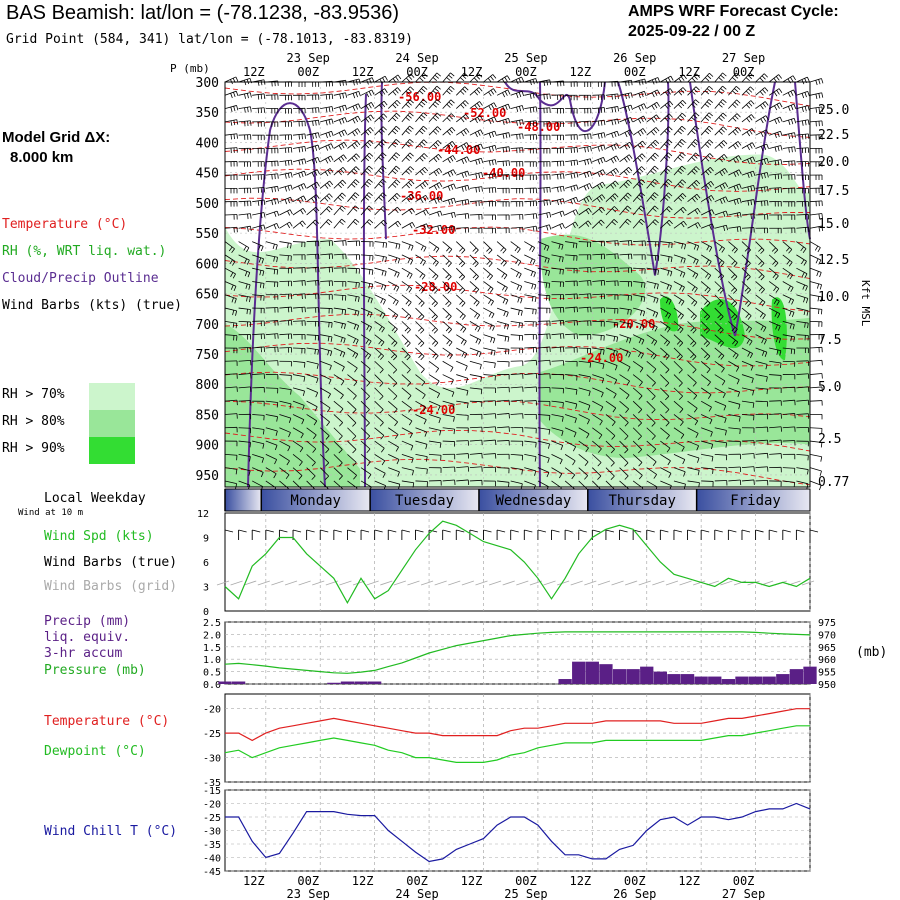 This screenshot has height=900, width=900. I want to click on temperature-contour-label: -24.00, so click(433, 410).